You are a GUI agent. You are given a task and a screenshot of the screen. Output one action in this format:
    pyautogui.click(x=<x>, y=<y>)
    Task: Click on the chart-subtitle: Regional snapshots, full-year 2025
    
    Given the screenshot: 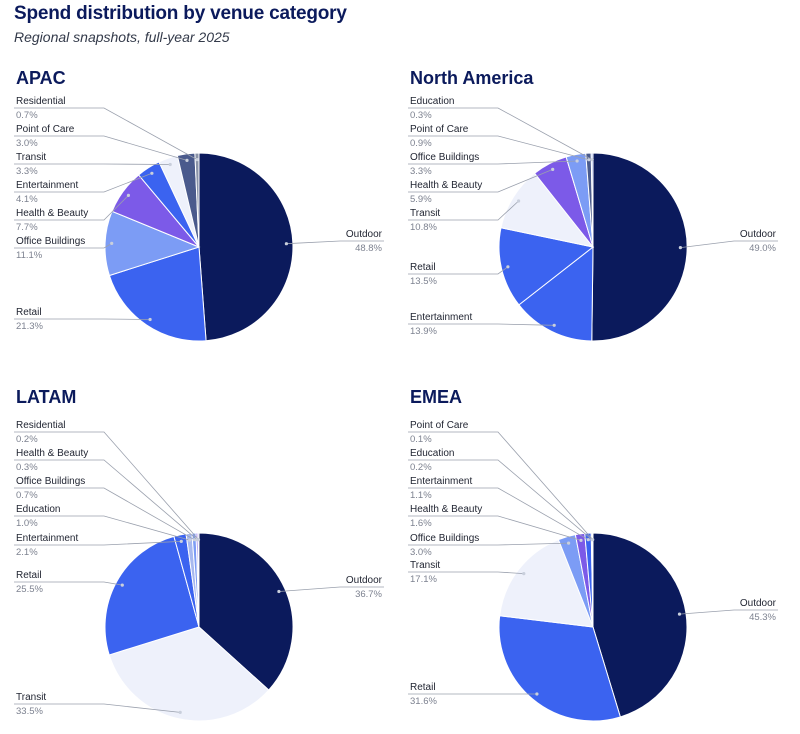 What is the action you would take?
    pyautogui.click(x=122, y=37)
    